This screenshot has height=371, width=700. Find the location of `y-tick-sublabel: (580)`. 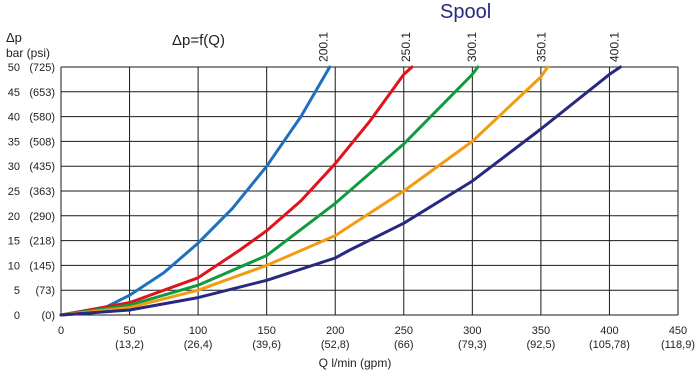

y-tick-sublabel: (580) is located at coordinates (42, 118).